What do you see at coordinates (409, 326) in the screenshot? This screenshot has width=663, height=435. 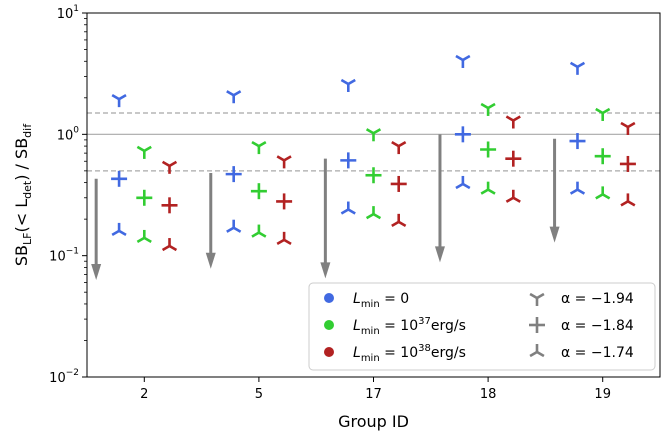 I see `legend-color-label: Lmin = 1037erg/s` at bounding box center [409, 326].